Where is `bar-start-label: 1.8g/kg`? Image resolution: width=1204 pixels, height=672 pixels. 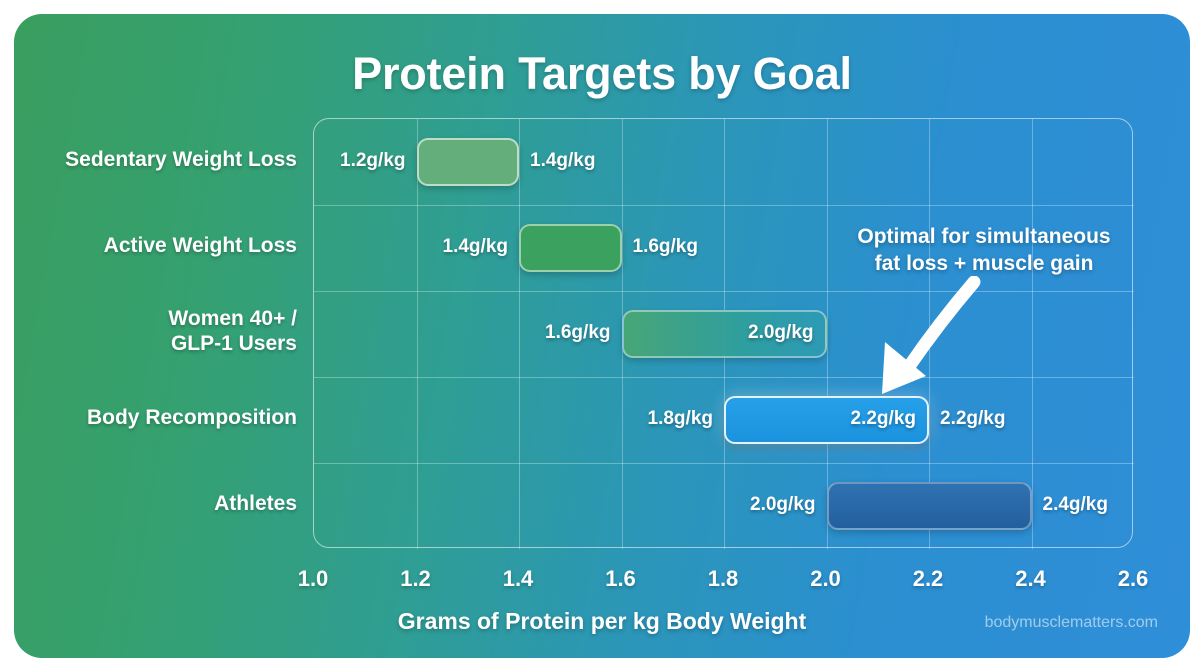 bar-start-label: 1.8g/kg is located at coordinates (680, 418).